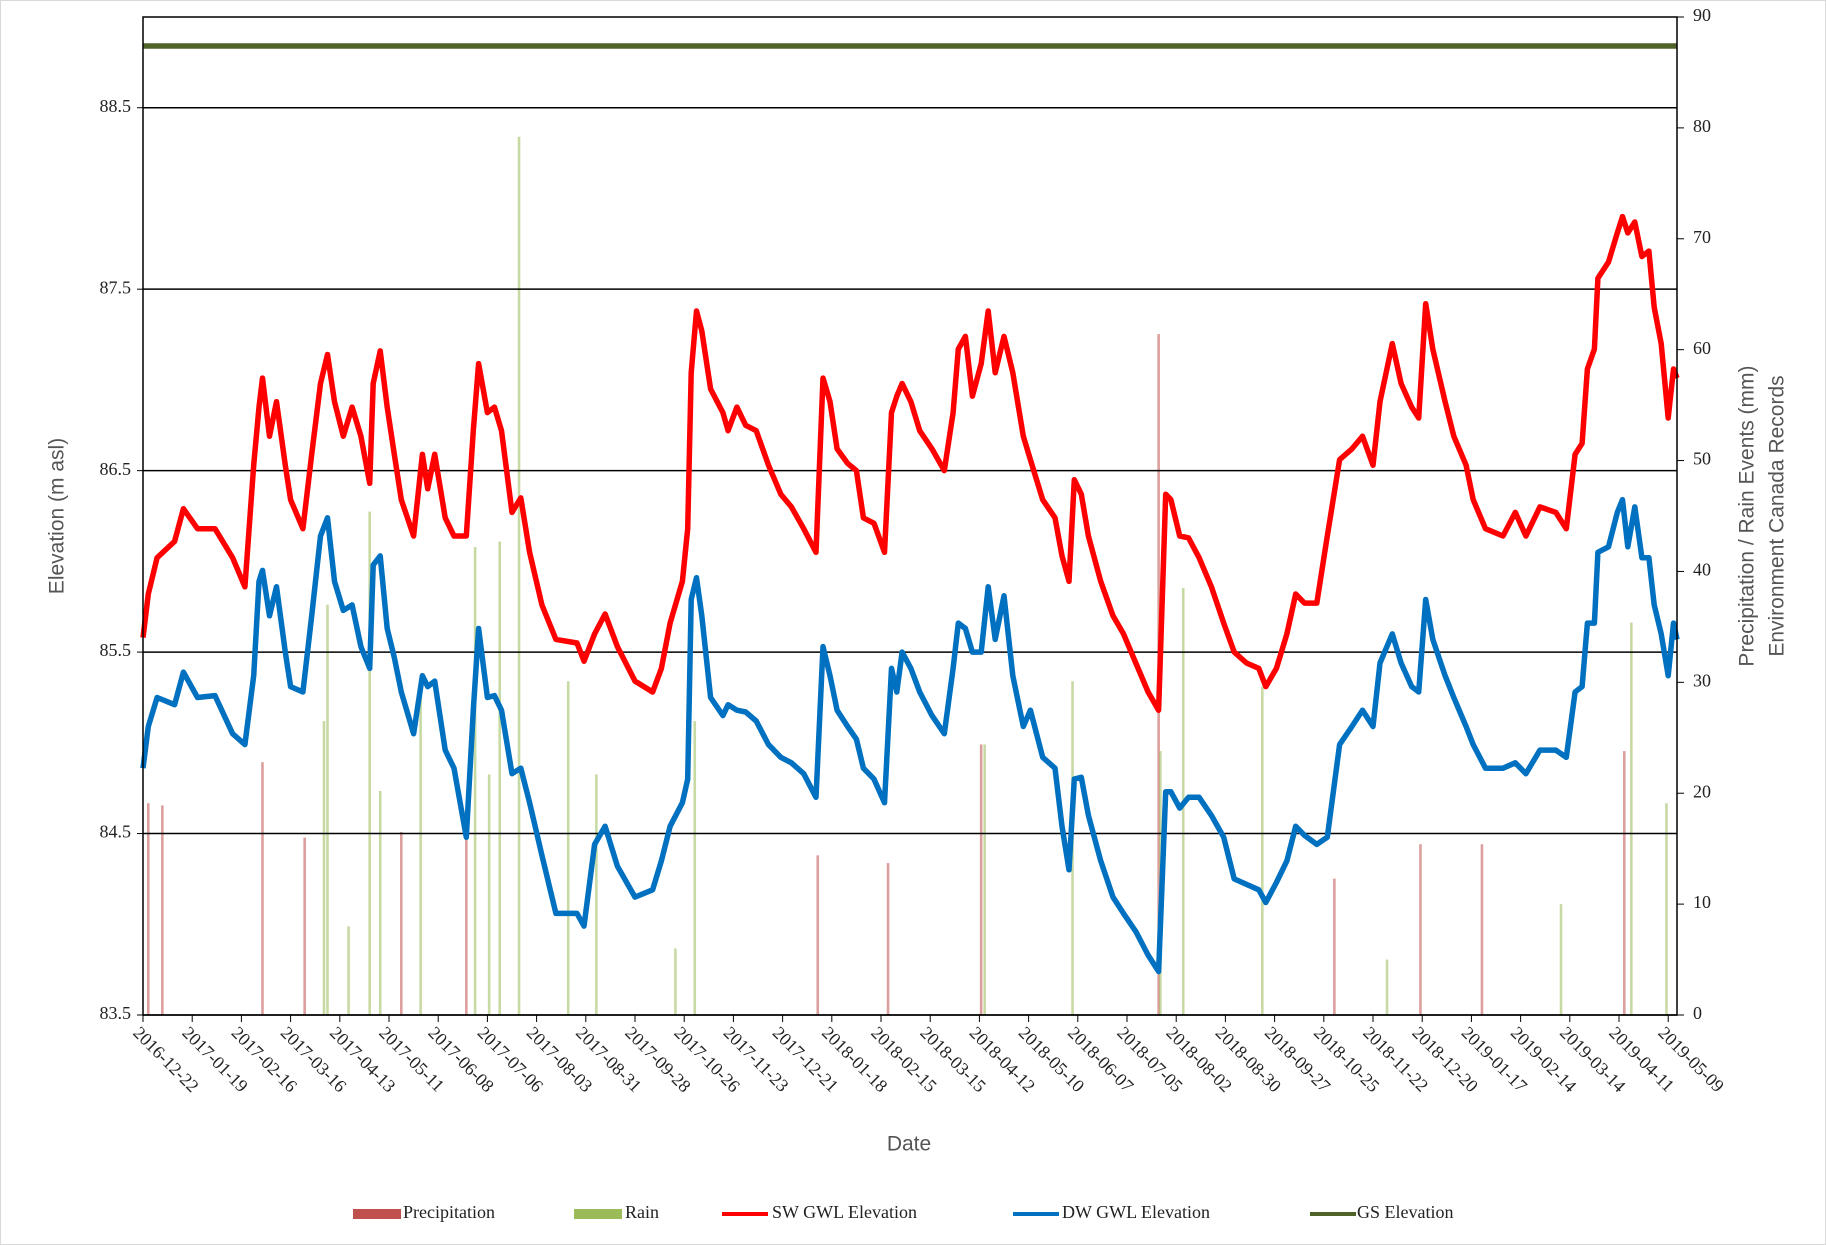  Describe the element at coordinates (1136, 1212) in the screenshot. I see `legend-label: DW GWL Elevation` at that location.